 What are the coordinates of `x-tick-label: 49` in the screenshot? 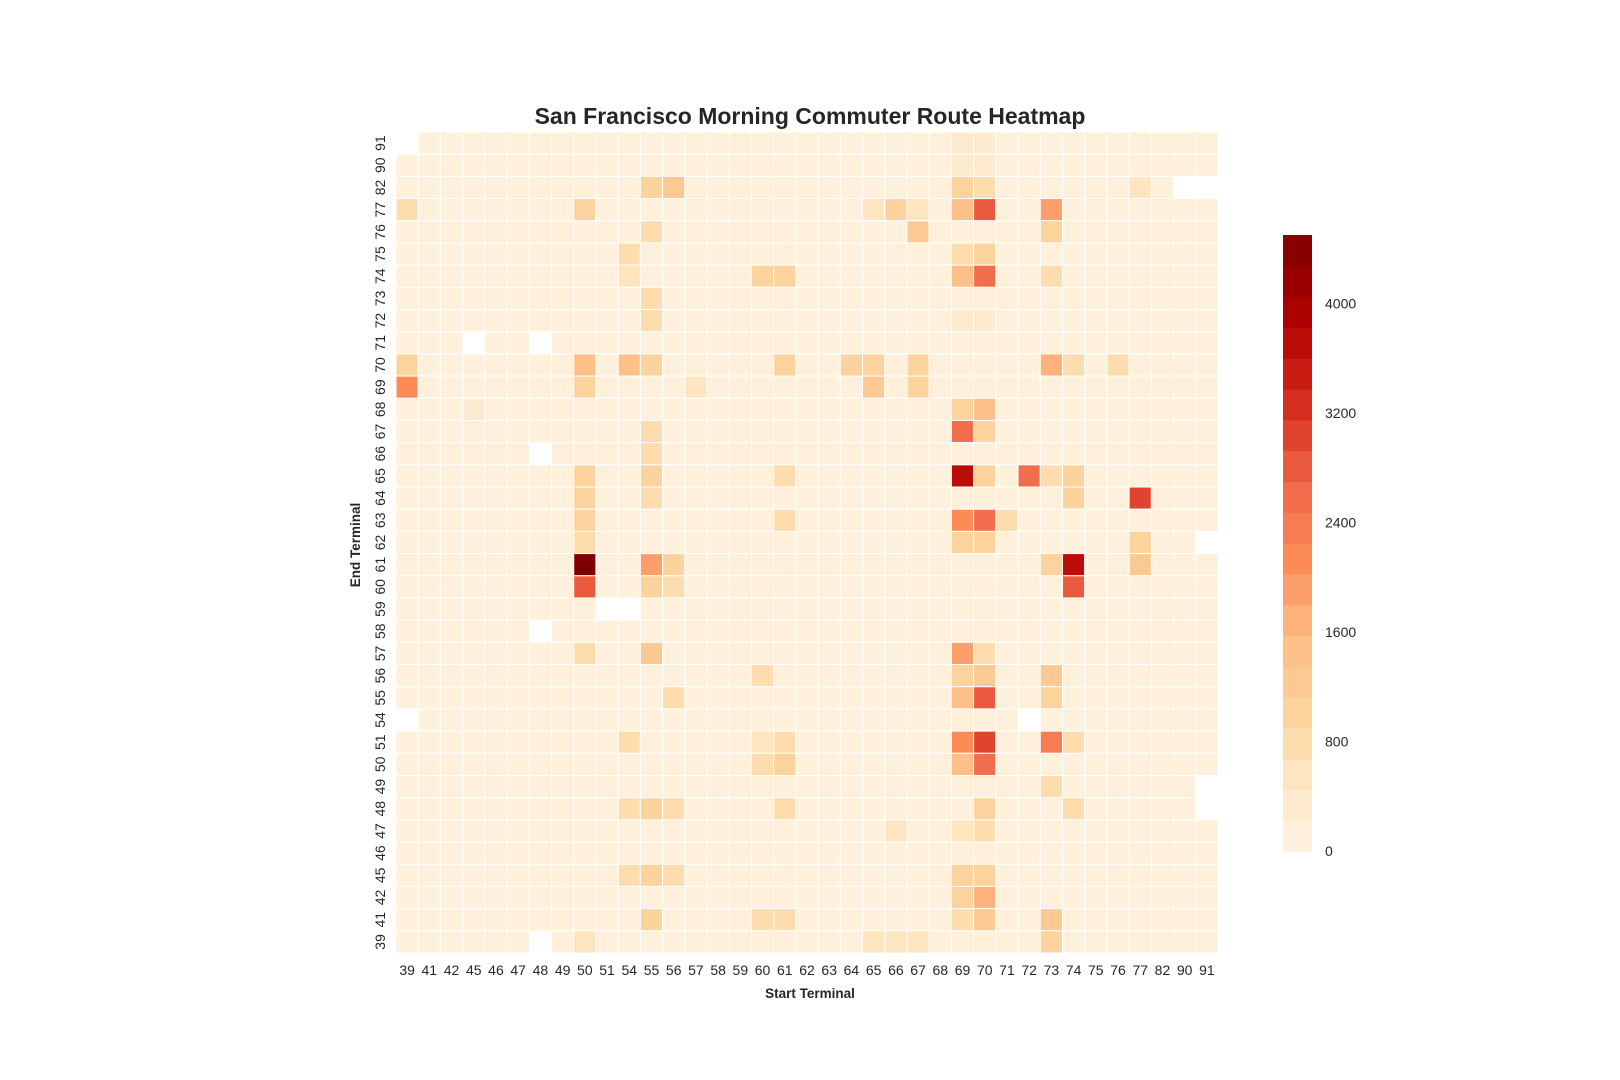 It's located at (563, 970).